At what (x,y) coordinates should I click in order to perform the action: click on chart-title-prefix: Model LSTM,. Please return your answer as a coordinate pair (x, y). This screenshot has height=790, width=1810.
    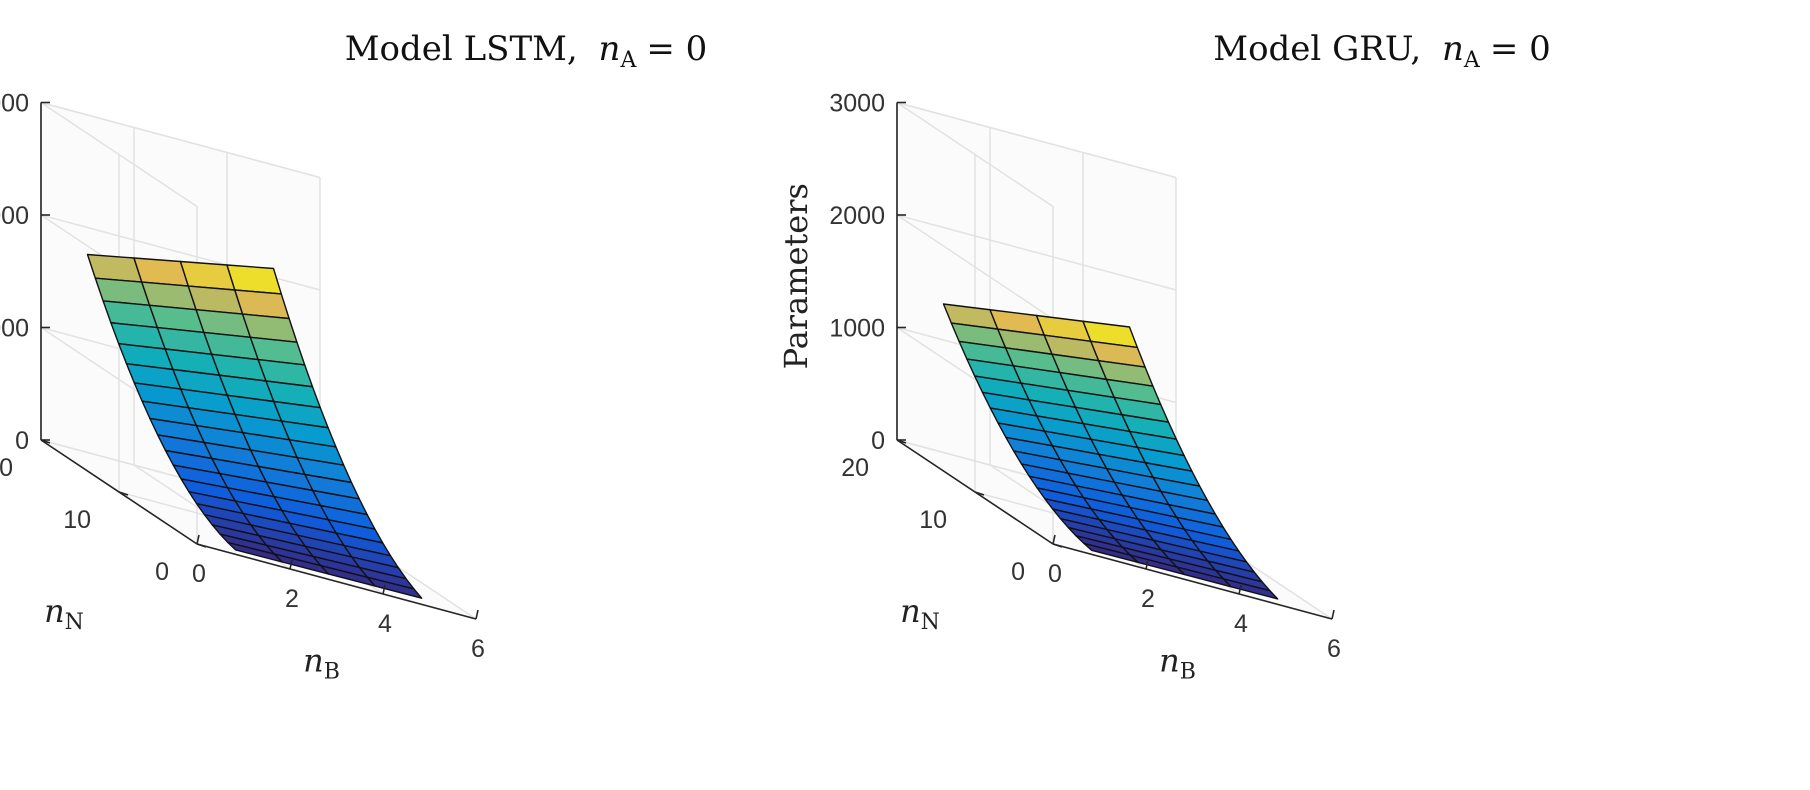
    Looking at the image, I should click on (467, 49).